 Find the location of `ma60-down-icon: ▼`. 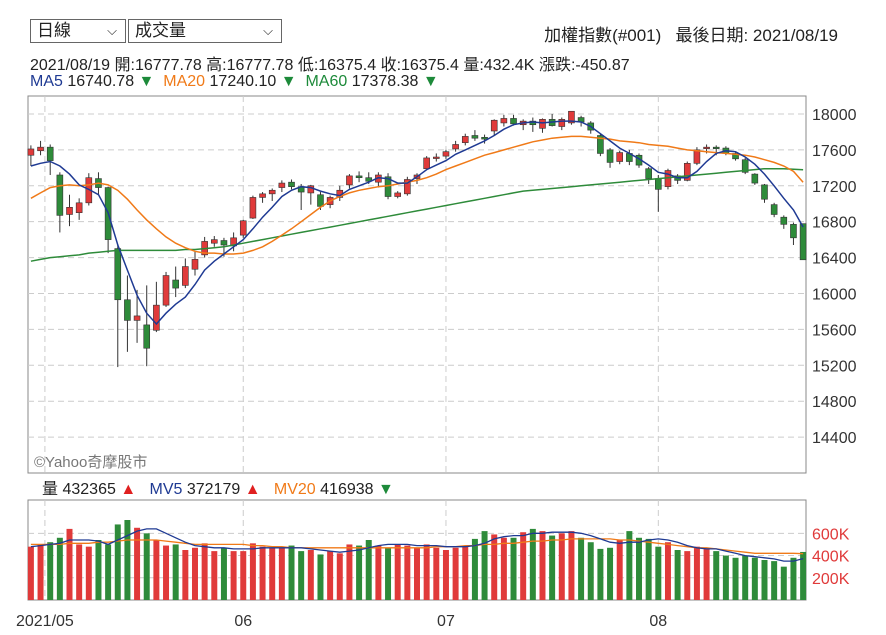

ma60-down-icon: ▼ is located at coordinates (430, 81).